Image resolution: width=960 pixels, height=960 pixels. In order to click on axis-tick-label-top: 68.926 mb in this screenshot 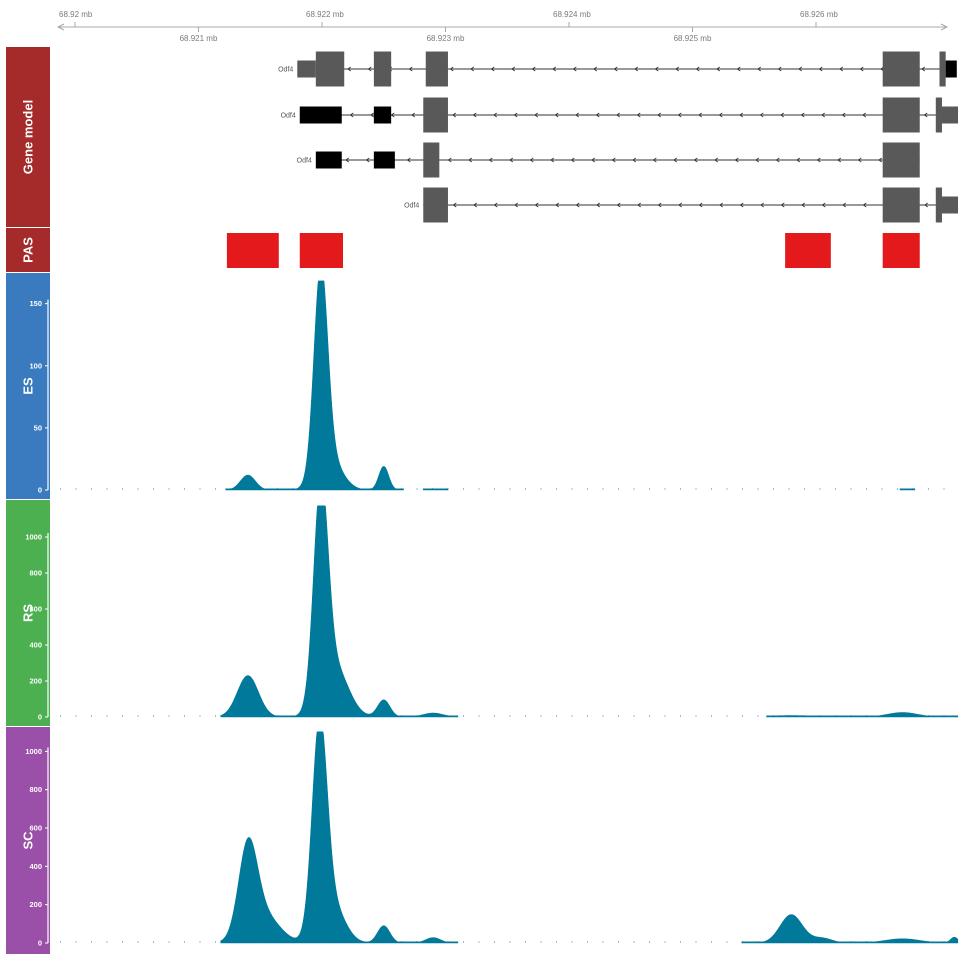, I will do `click(819, 14)`.